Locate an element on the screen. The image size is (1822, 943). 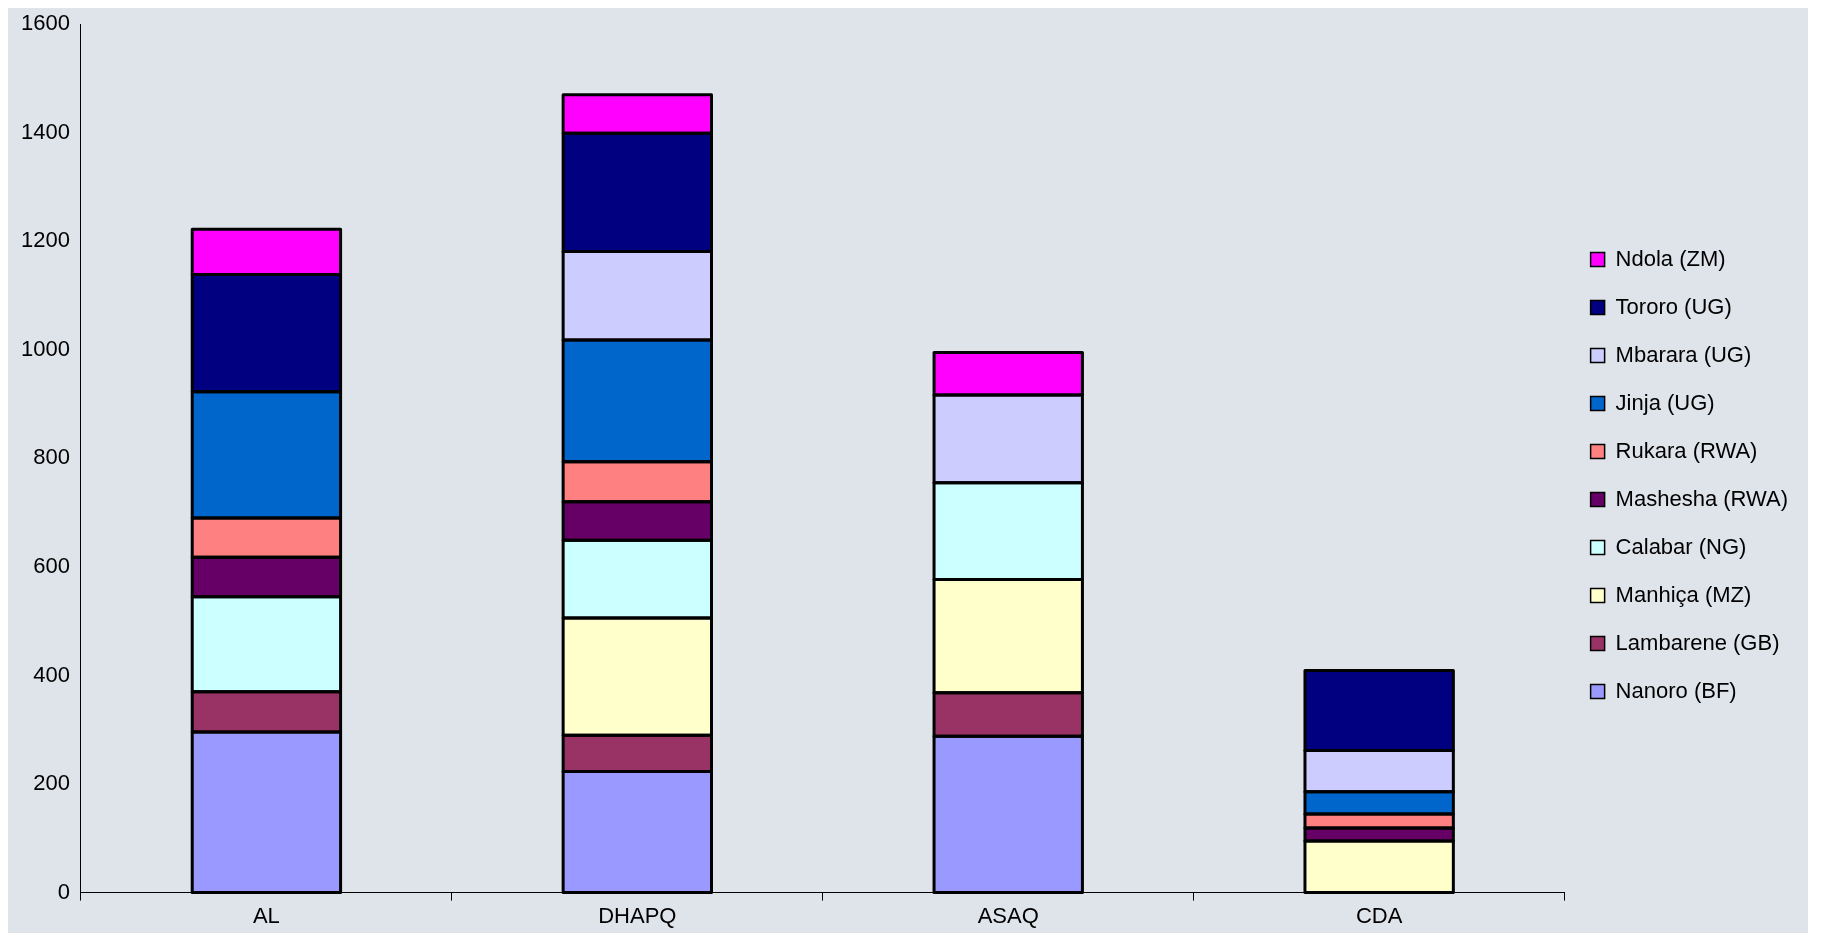
x-tick-label: DHAPQ is located at coordinates (637, 915).